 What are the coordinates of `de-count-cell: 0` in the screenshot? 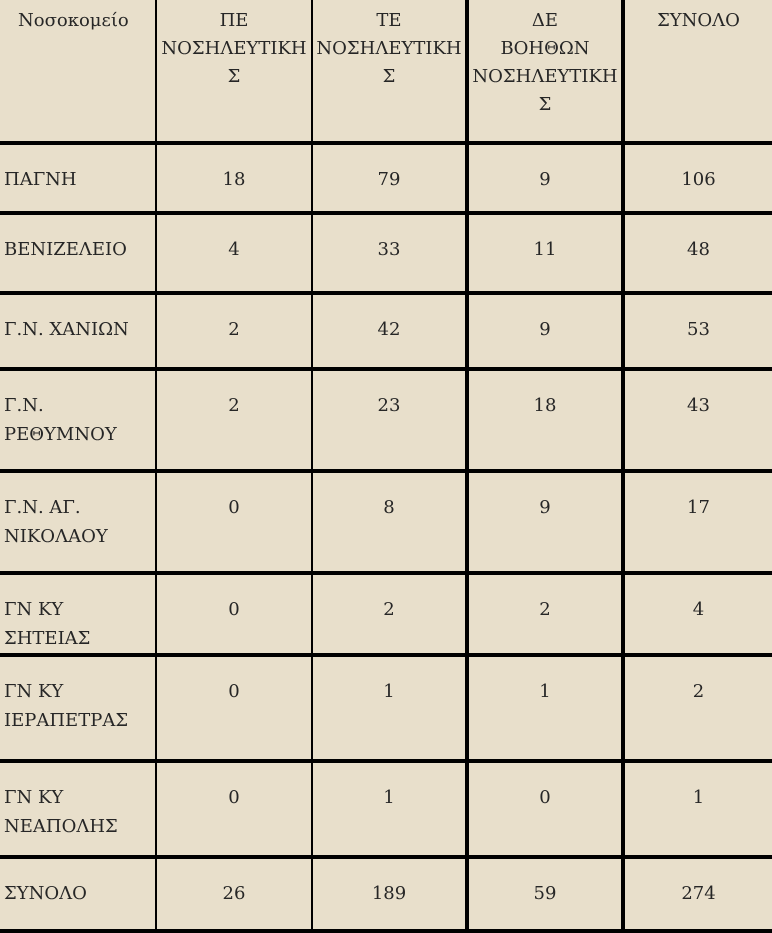 It's located at (544, 809).